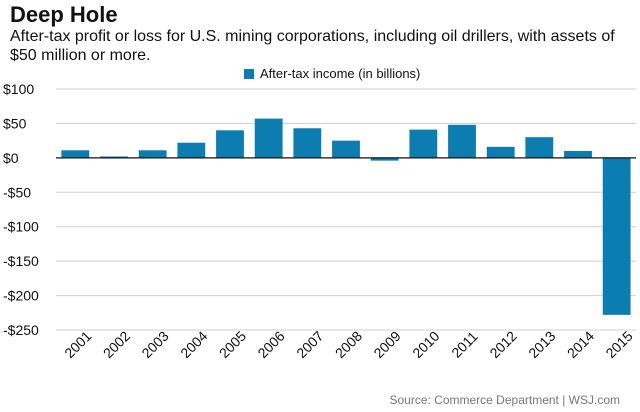 The image size is (640, 412). Describe the element at coordinates (425, 344) in the screenshot. I see `x-tick-label: 2010` at that location.